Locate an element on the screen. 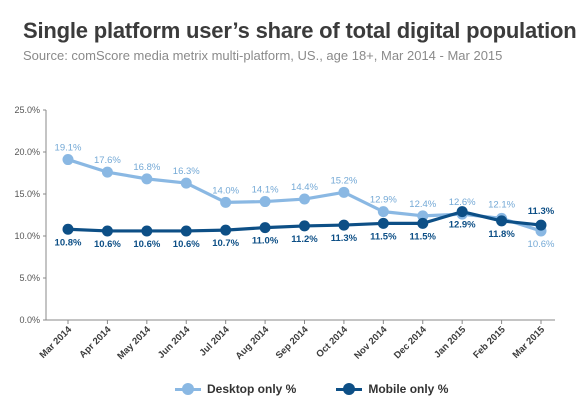  y-tick-label: 25.0% is located at coordinates (27, 110).